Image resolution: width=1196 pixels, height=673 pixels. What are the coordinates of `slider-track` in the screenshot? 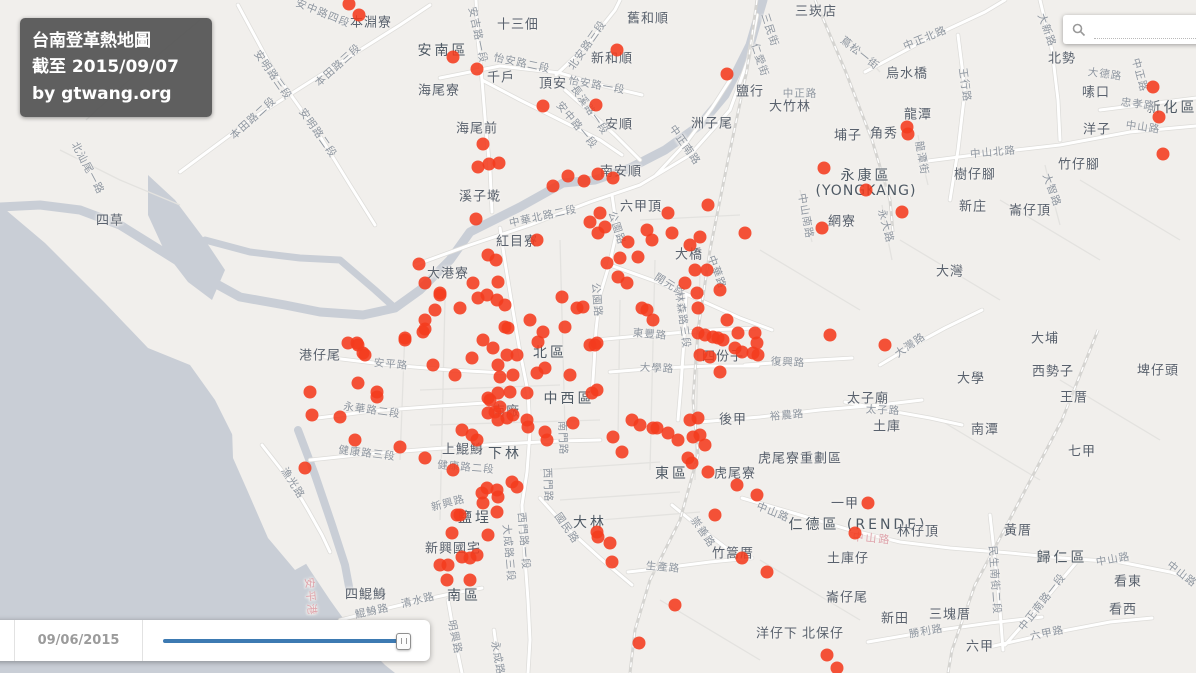 It's located at (284, 640).